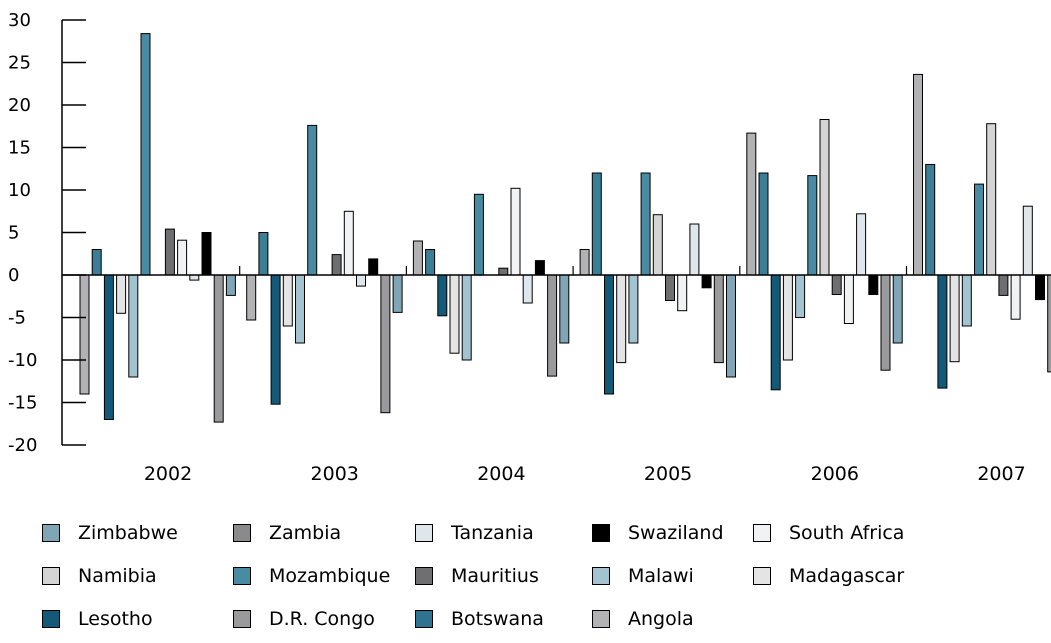 The height and width of the screenshot is (643, 1051). What do you see at coordinates (1015, 297) in the screenshot?
I see `bar-south-africa-2007` at bounding box center [1015, 297].